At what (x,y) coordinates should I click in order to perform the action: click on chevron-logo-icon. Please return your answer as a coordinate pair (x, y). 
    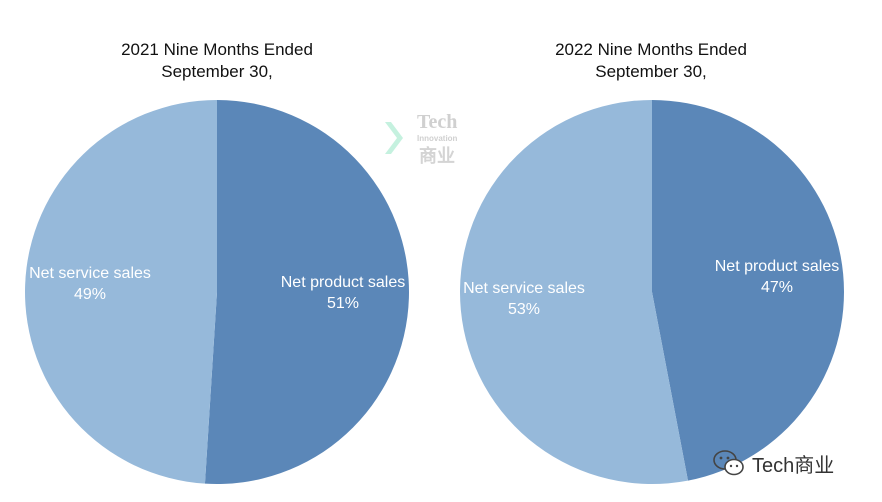
    Looking at the image, I should click on (394, 138).